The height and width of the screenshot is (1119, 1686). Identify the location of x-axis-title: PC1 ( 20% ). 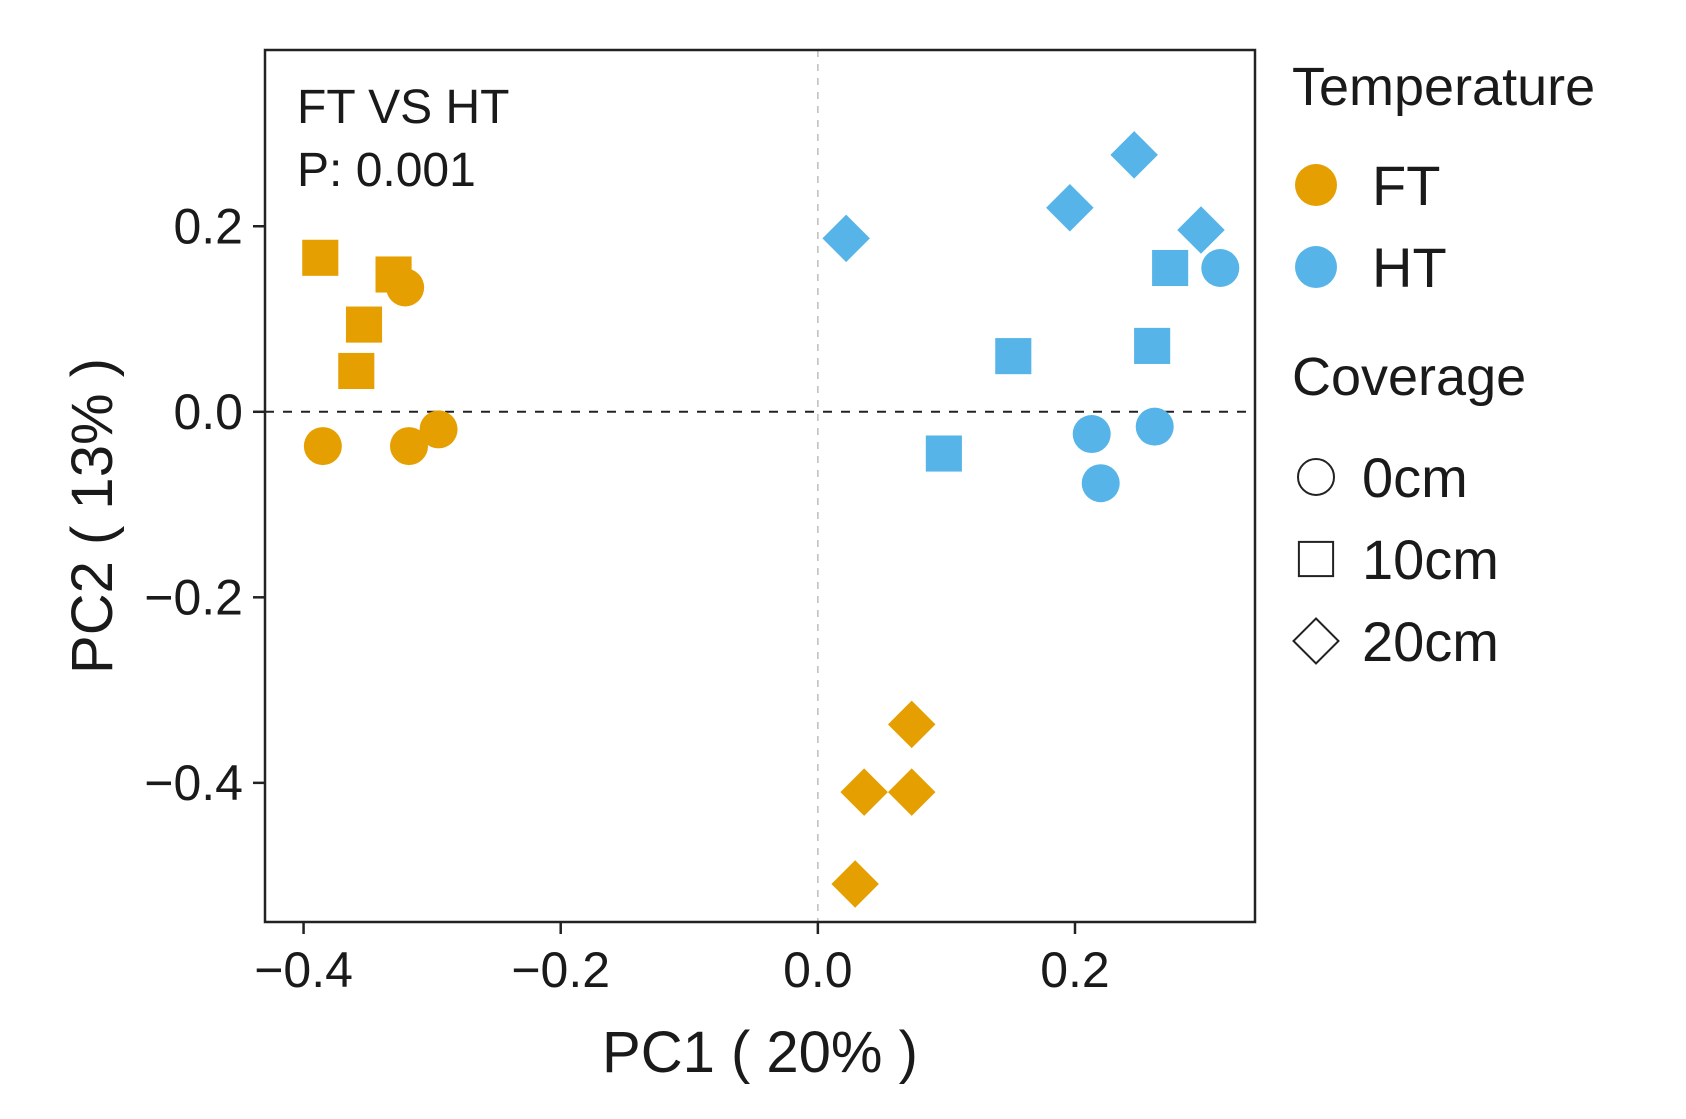
(760, 1052).